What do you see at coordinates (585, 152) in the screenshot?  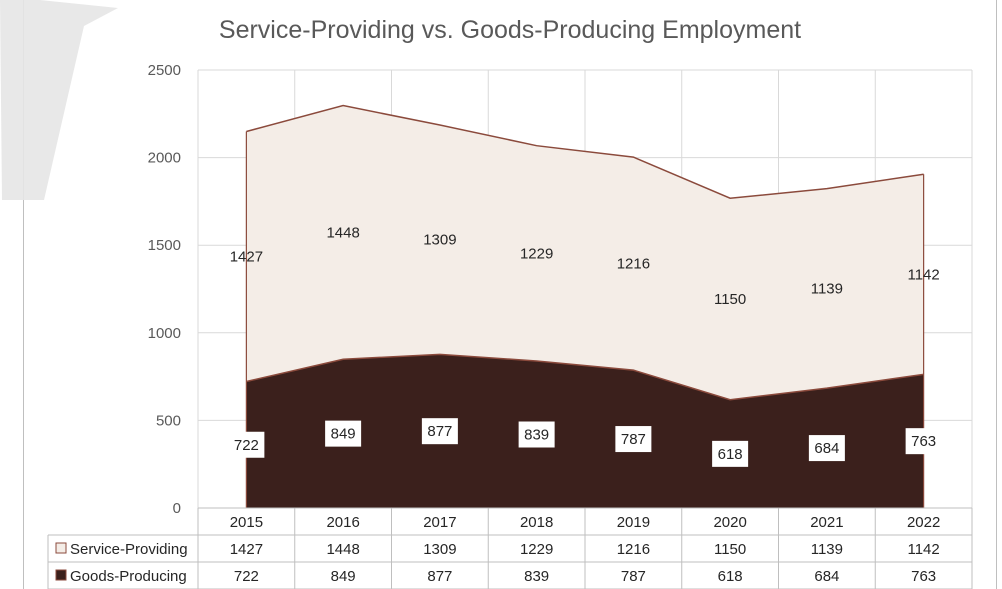 I see `line-service-providing` at bounding box center [585, 152].